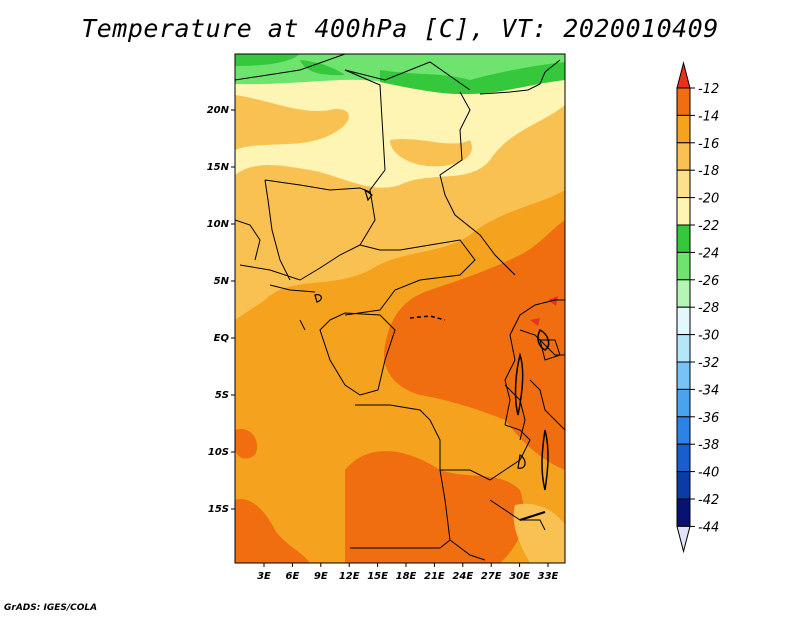 This screenshot has width=800, height=618. I want to click on lon-label: 9E, so click(321, 576).